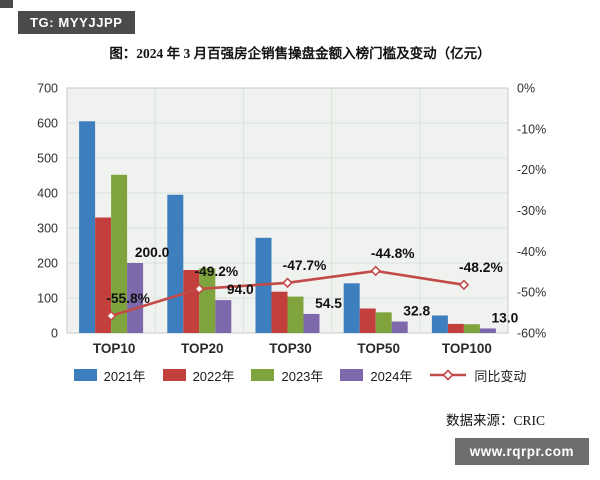 This screenshot has width=600, height=480. What do you see at coordinates (526, 89) in the screenshot?
I see `right-axis-tick: 0%` at bounding box center [526, 89].